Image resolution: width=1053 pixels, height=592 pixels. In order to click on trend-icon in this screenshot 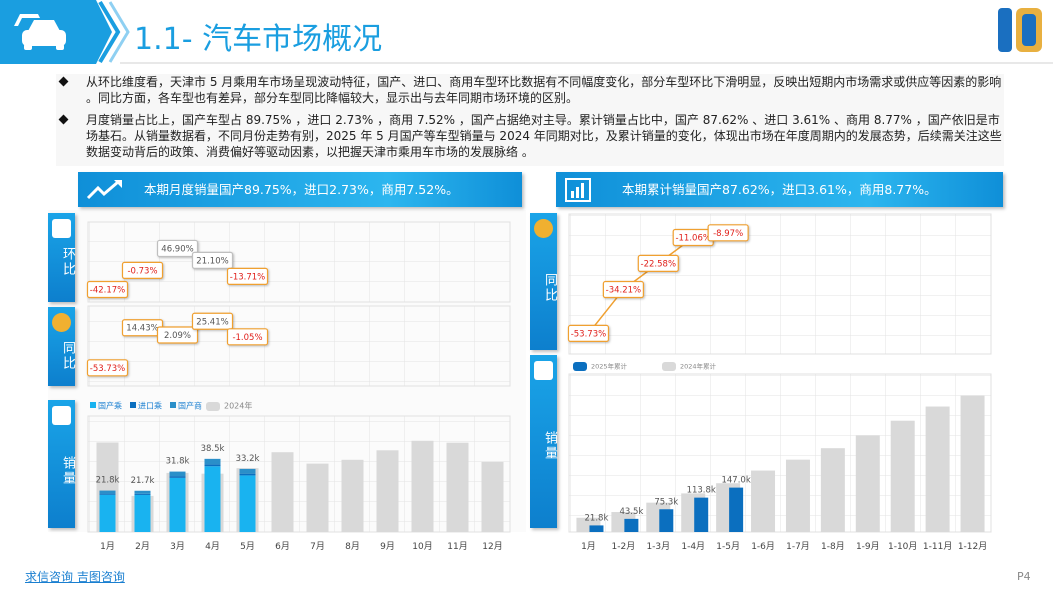, I will do `click(104, 190)`.